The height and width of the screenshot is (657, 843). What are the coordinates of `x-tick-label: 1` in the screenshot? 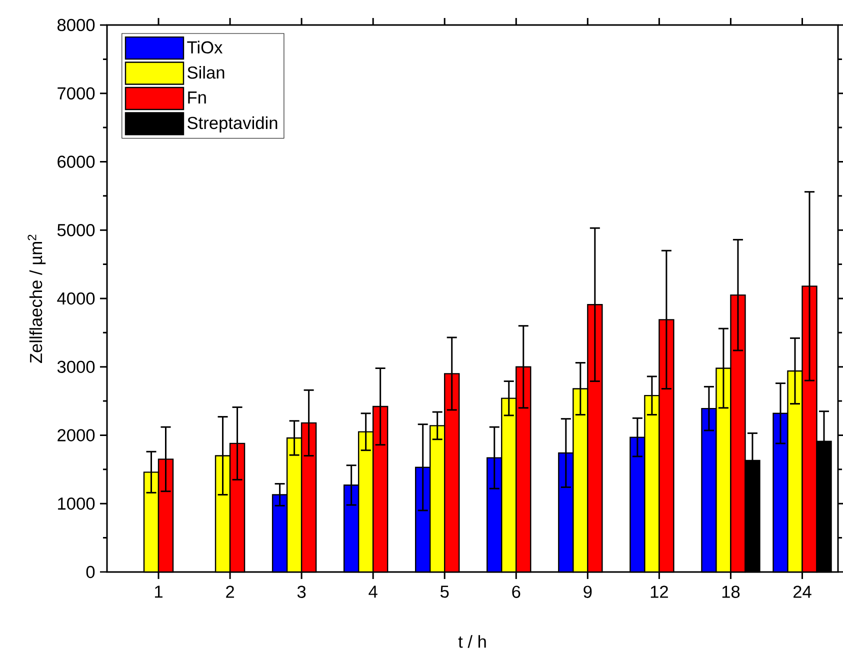 It's located at (158, 592).